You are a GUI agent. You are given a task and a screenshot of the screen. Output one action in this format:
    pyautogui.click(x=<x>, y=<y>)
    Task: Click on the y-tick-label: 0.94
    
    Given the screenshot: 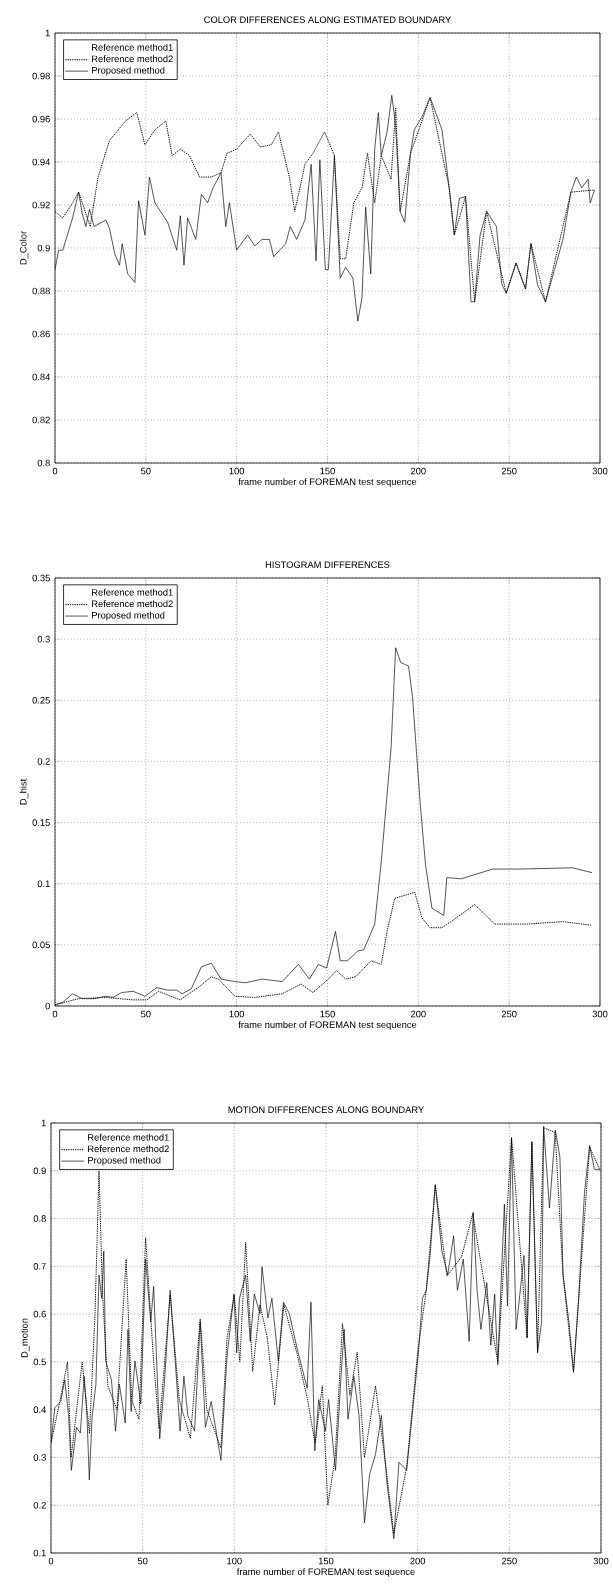 What is the action you would take?
    pyautogui.click(x=41, y=162)
    